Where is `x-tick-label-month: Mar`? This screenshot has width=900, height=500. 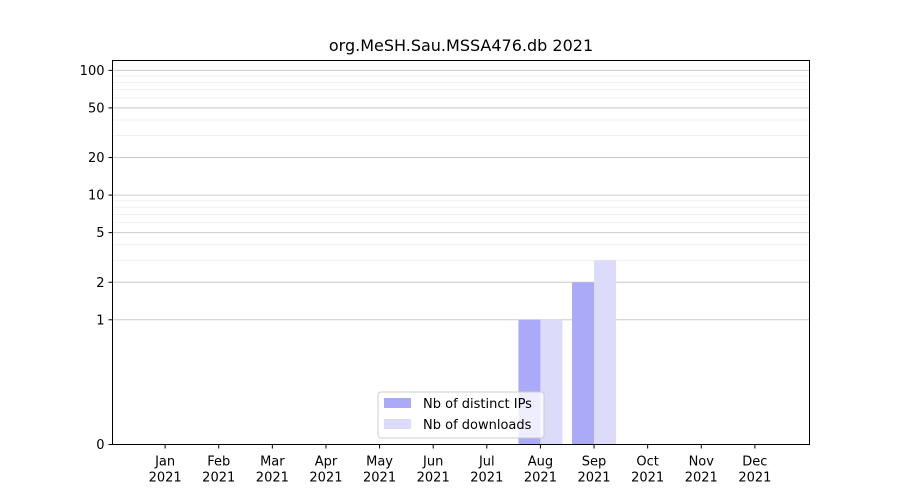 x-tick-label-month: Mar is located at coordinates (272, 462).